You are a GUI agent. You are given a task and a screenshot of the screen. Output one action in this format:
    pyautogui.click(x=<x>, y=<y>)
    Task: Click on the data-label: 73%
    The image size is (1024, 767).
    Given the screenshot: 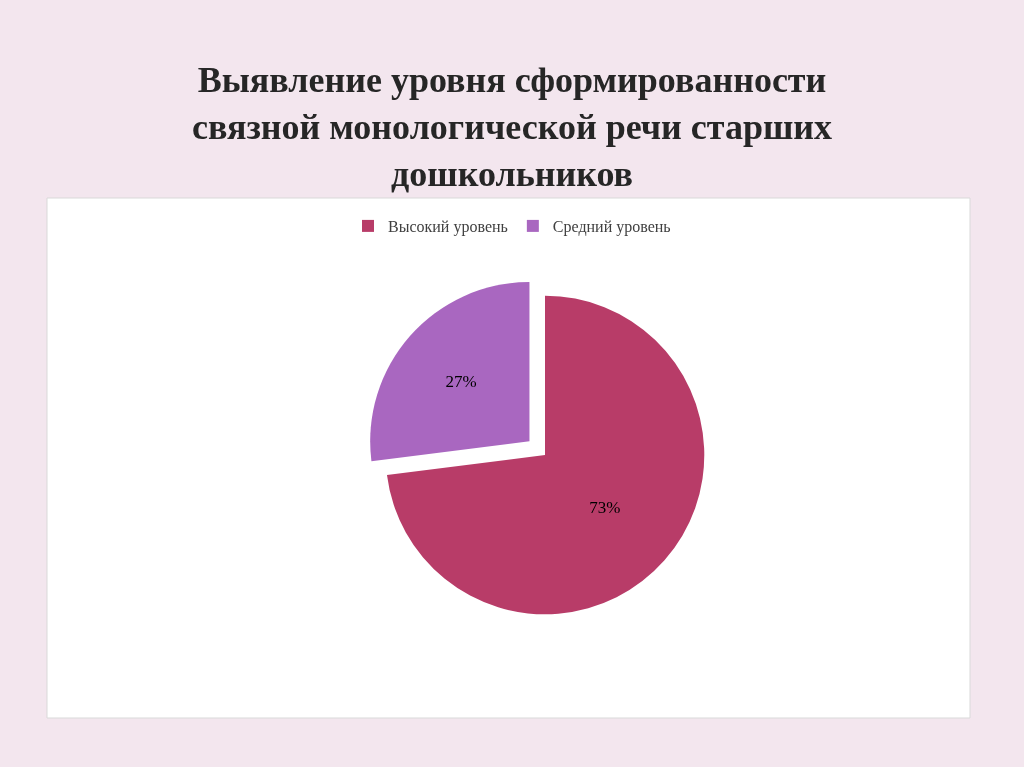 What is the action you would take?
    pyautogui.click(x=605, y=508)
    